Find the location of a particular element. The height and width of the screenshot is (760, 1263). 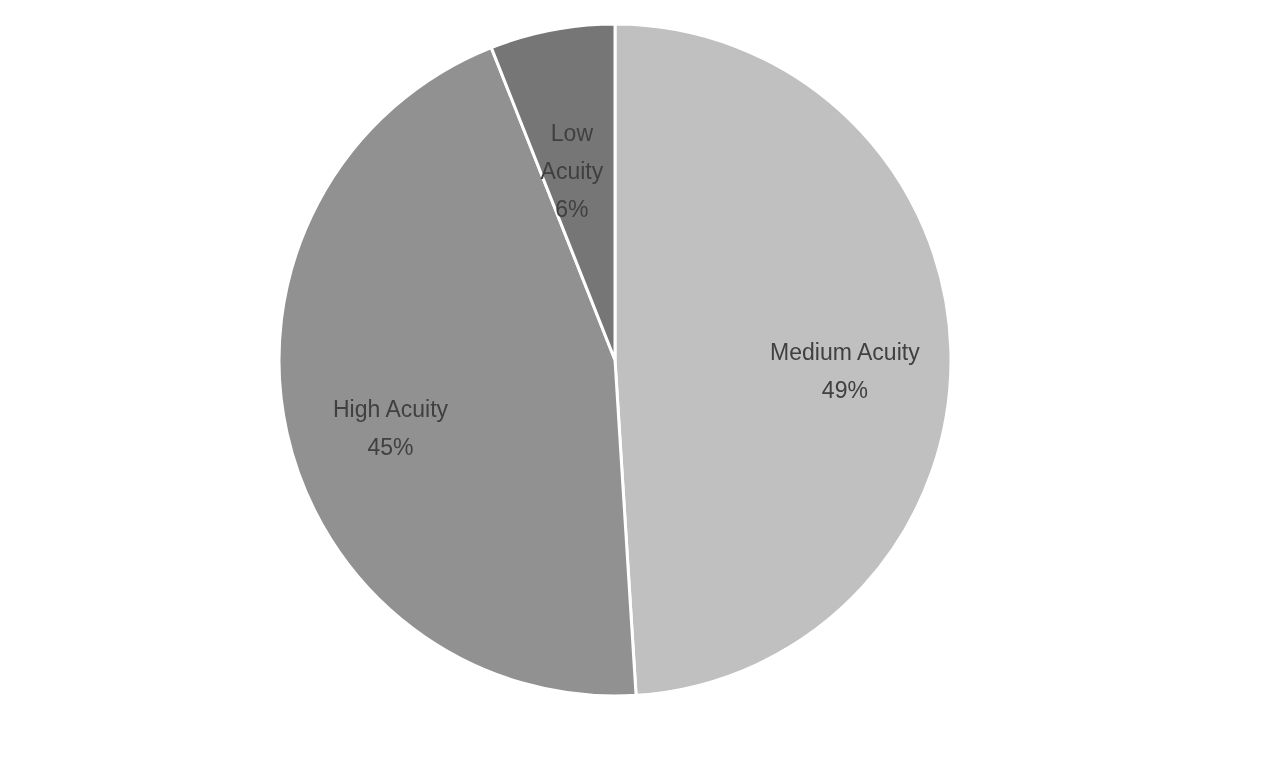

slice-label: Medium Acuity is located at coordinates (845, 351).